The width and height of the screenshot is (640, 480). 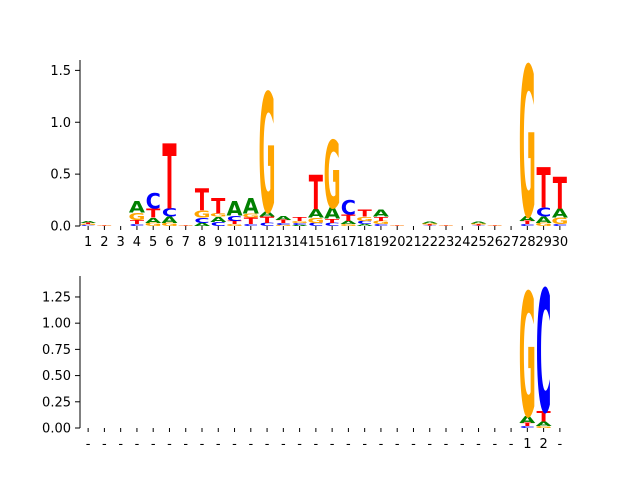 I want to click on x-tick-label: 12, so click(x=267, y=242).